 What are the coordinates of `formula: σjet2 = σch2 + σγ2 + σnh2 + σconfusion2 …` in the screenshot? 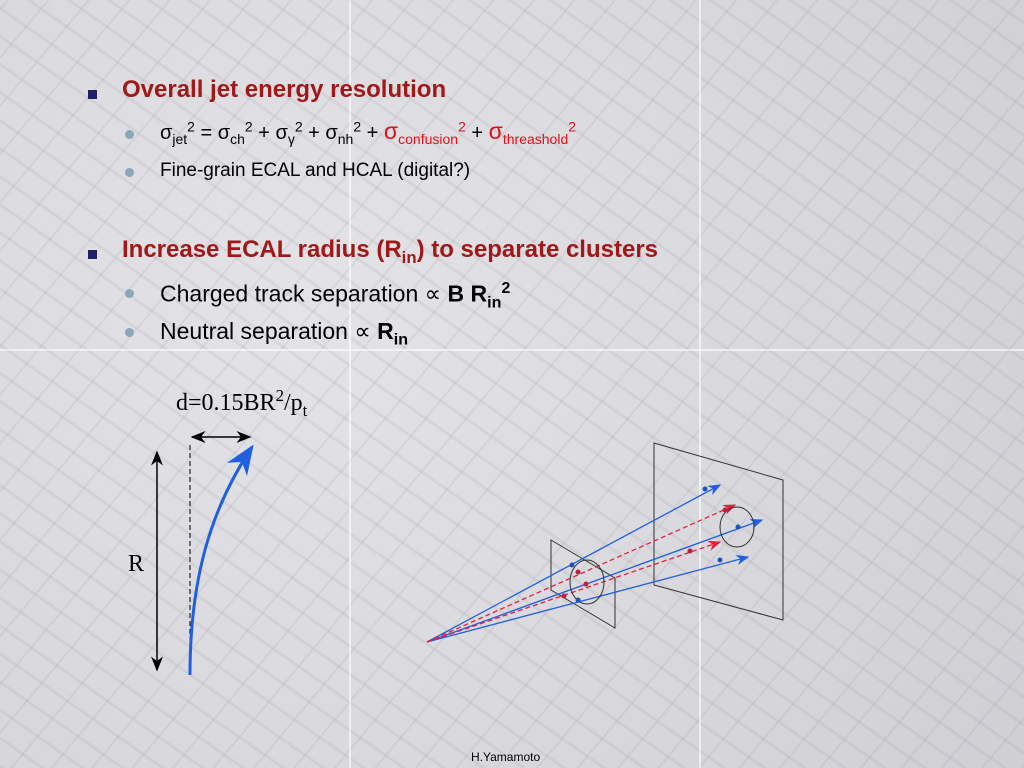 It's located at (368, 132).